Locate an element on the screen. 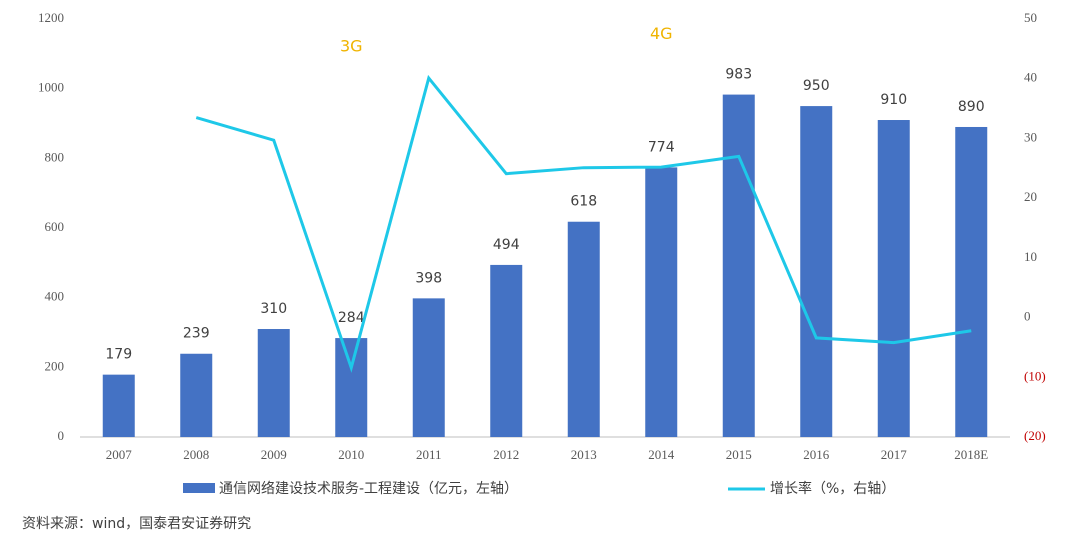 This screenshot has width=1080, height=539. legend-label: 增长率（%，右轴） is located at coordinates (832, 488).